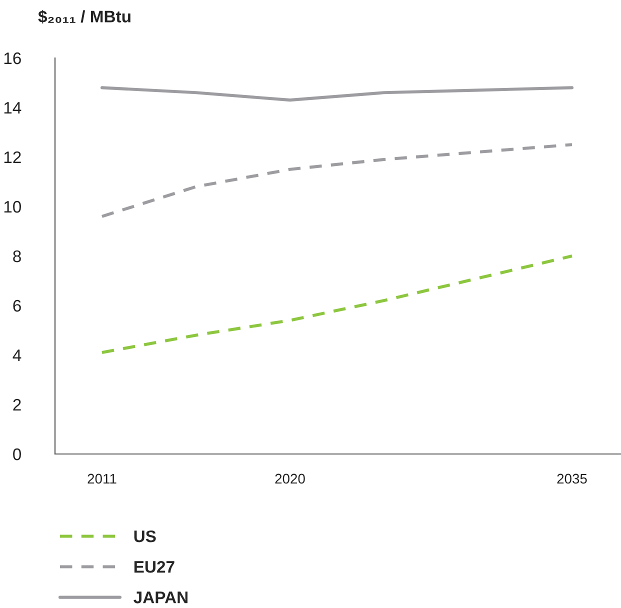 This screenshot has width=621, height=608. What do you see at coordinates (572, 479) in the screenshot?
I see `x-tick-label: 2035` at bounding box center [572, 479].